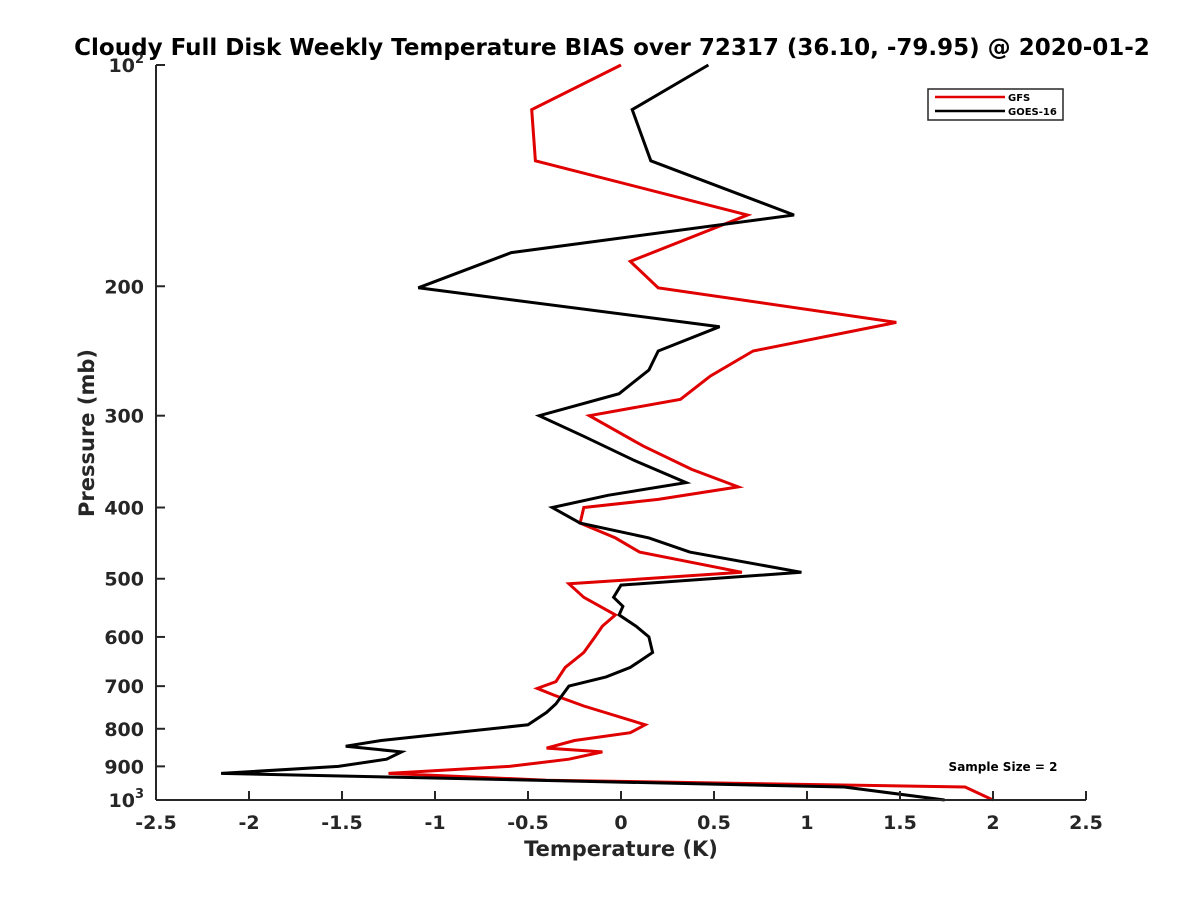 The width and height of the screenshot is (1200, 900). I want to click on sample-size-annotation: Sample Size = 2, so click(1003, 767).